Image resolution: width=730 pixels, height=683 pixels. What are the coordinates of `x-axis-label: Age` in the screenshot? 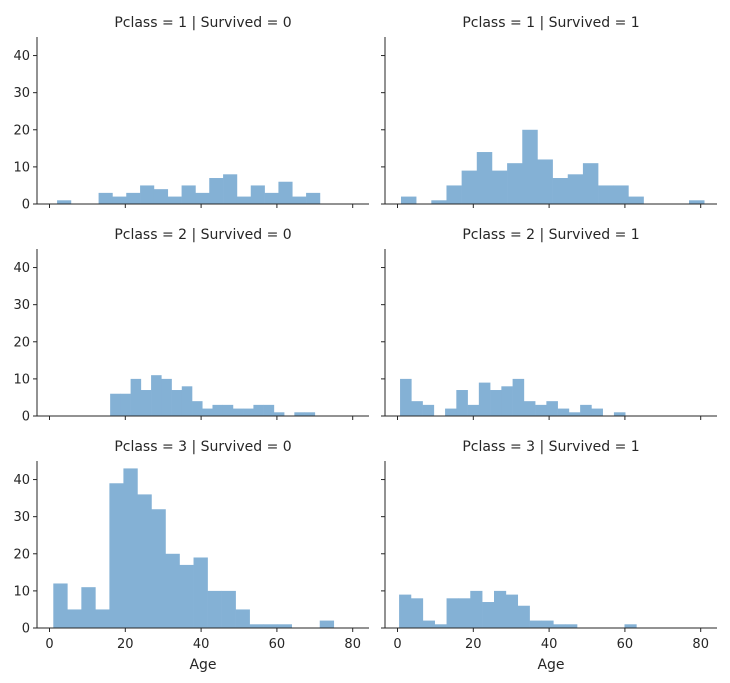 It's located at (202, 665).